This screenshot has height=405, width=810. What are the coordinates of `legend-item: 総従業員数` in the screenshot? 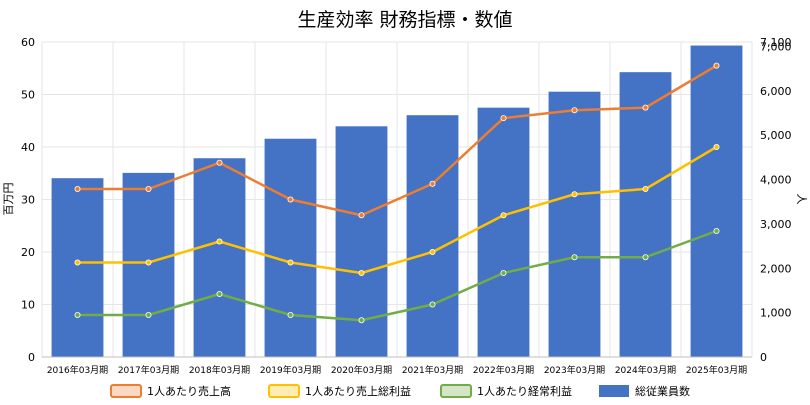 It's located at (644, 391).